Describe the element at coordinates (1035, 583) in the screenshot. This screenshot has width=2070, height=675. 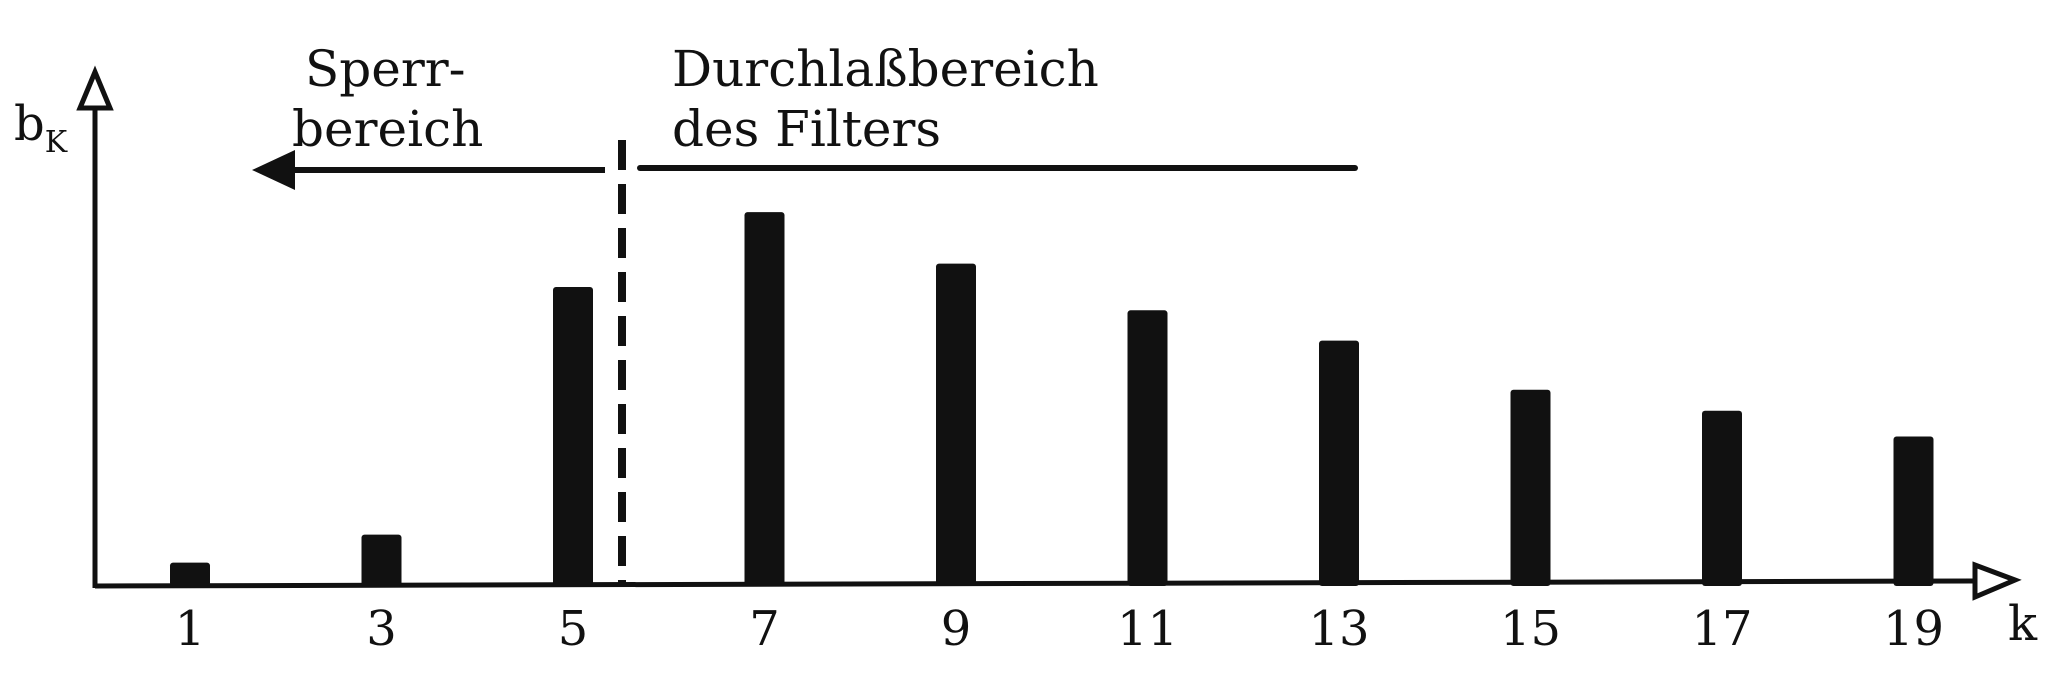
I see `x-axis-line` at that location.